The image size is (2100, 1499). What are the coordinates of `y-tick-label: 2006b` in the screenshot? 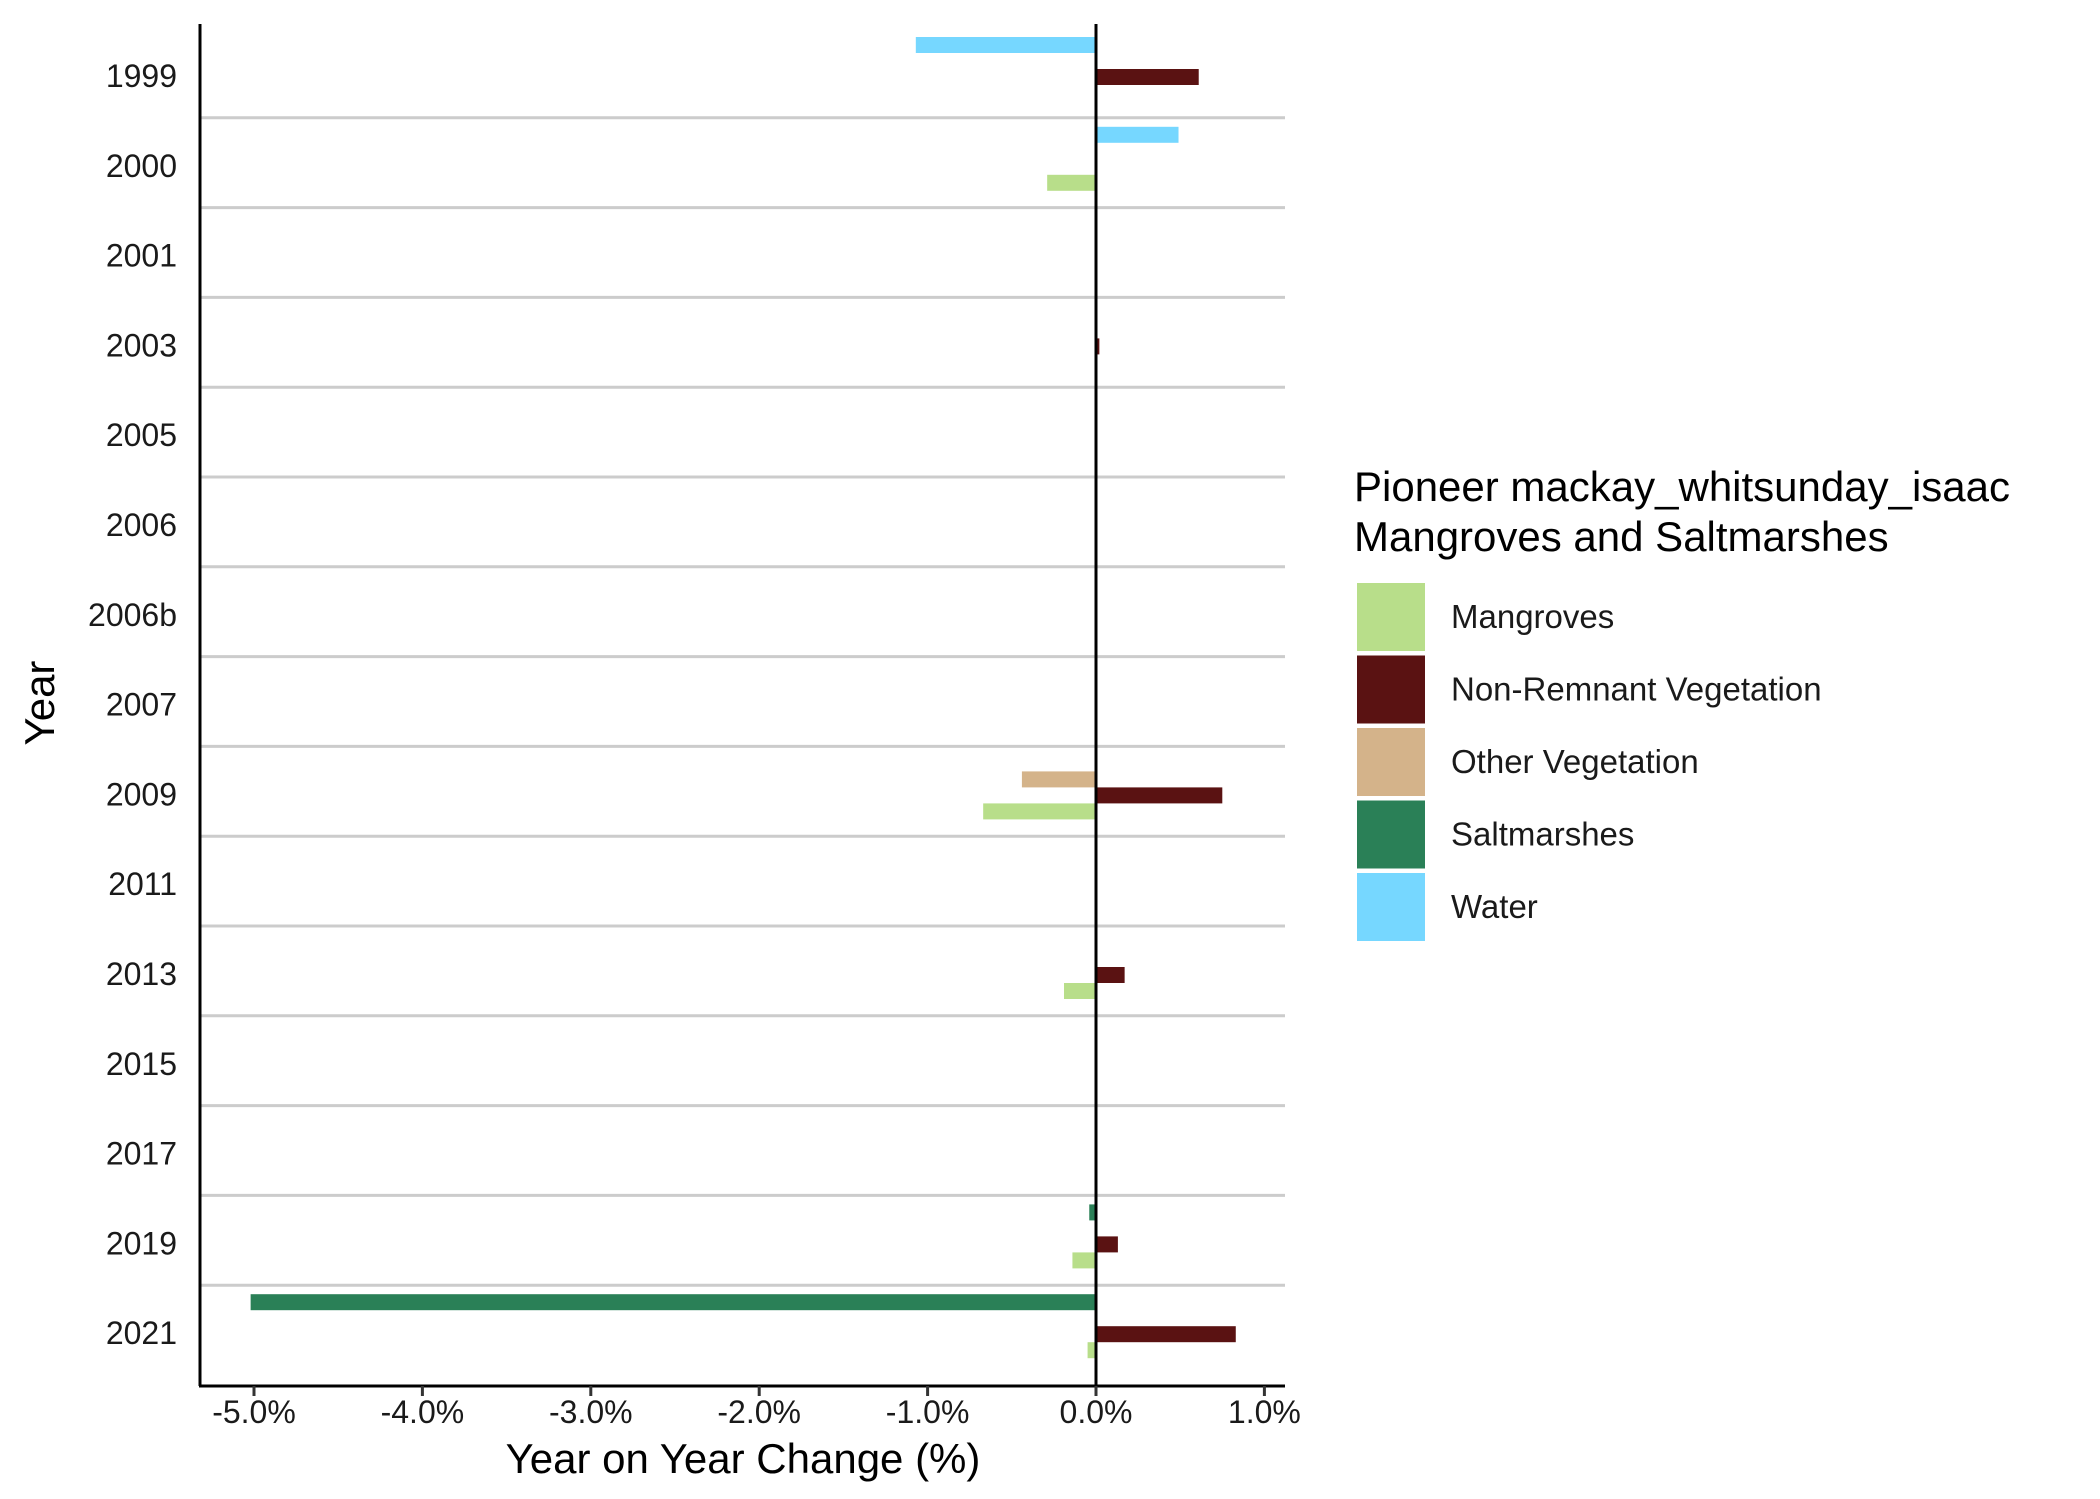 It's located at (132, 615).